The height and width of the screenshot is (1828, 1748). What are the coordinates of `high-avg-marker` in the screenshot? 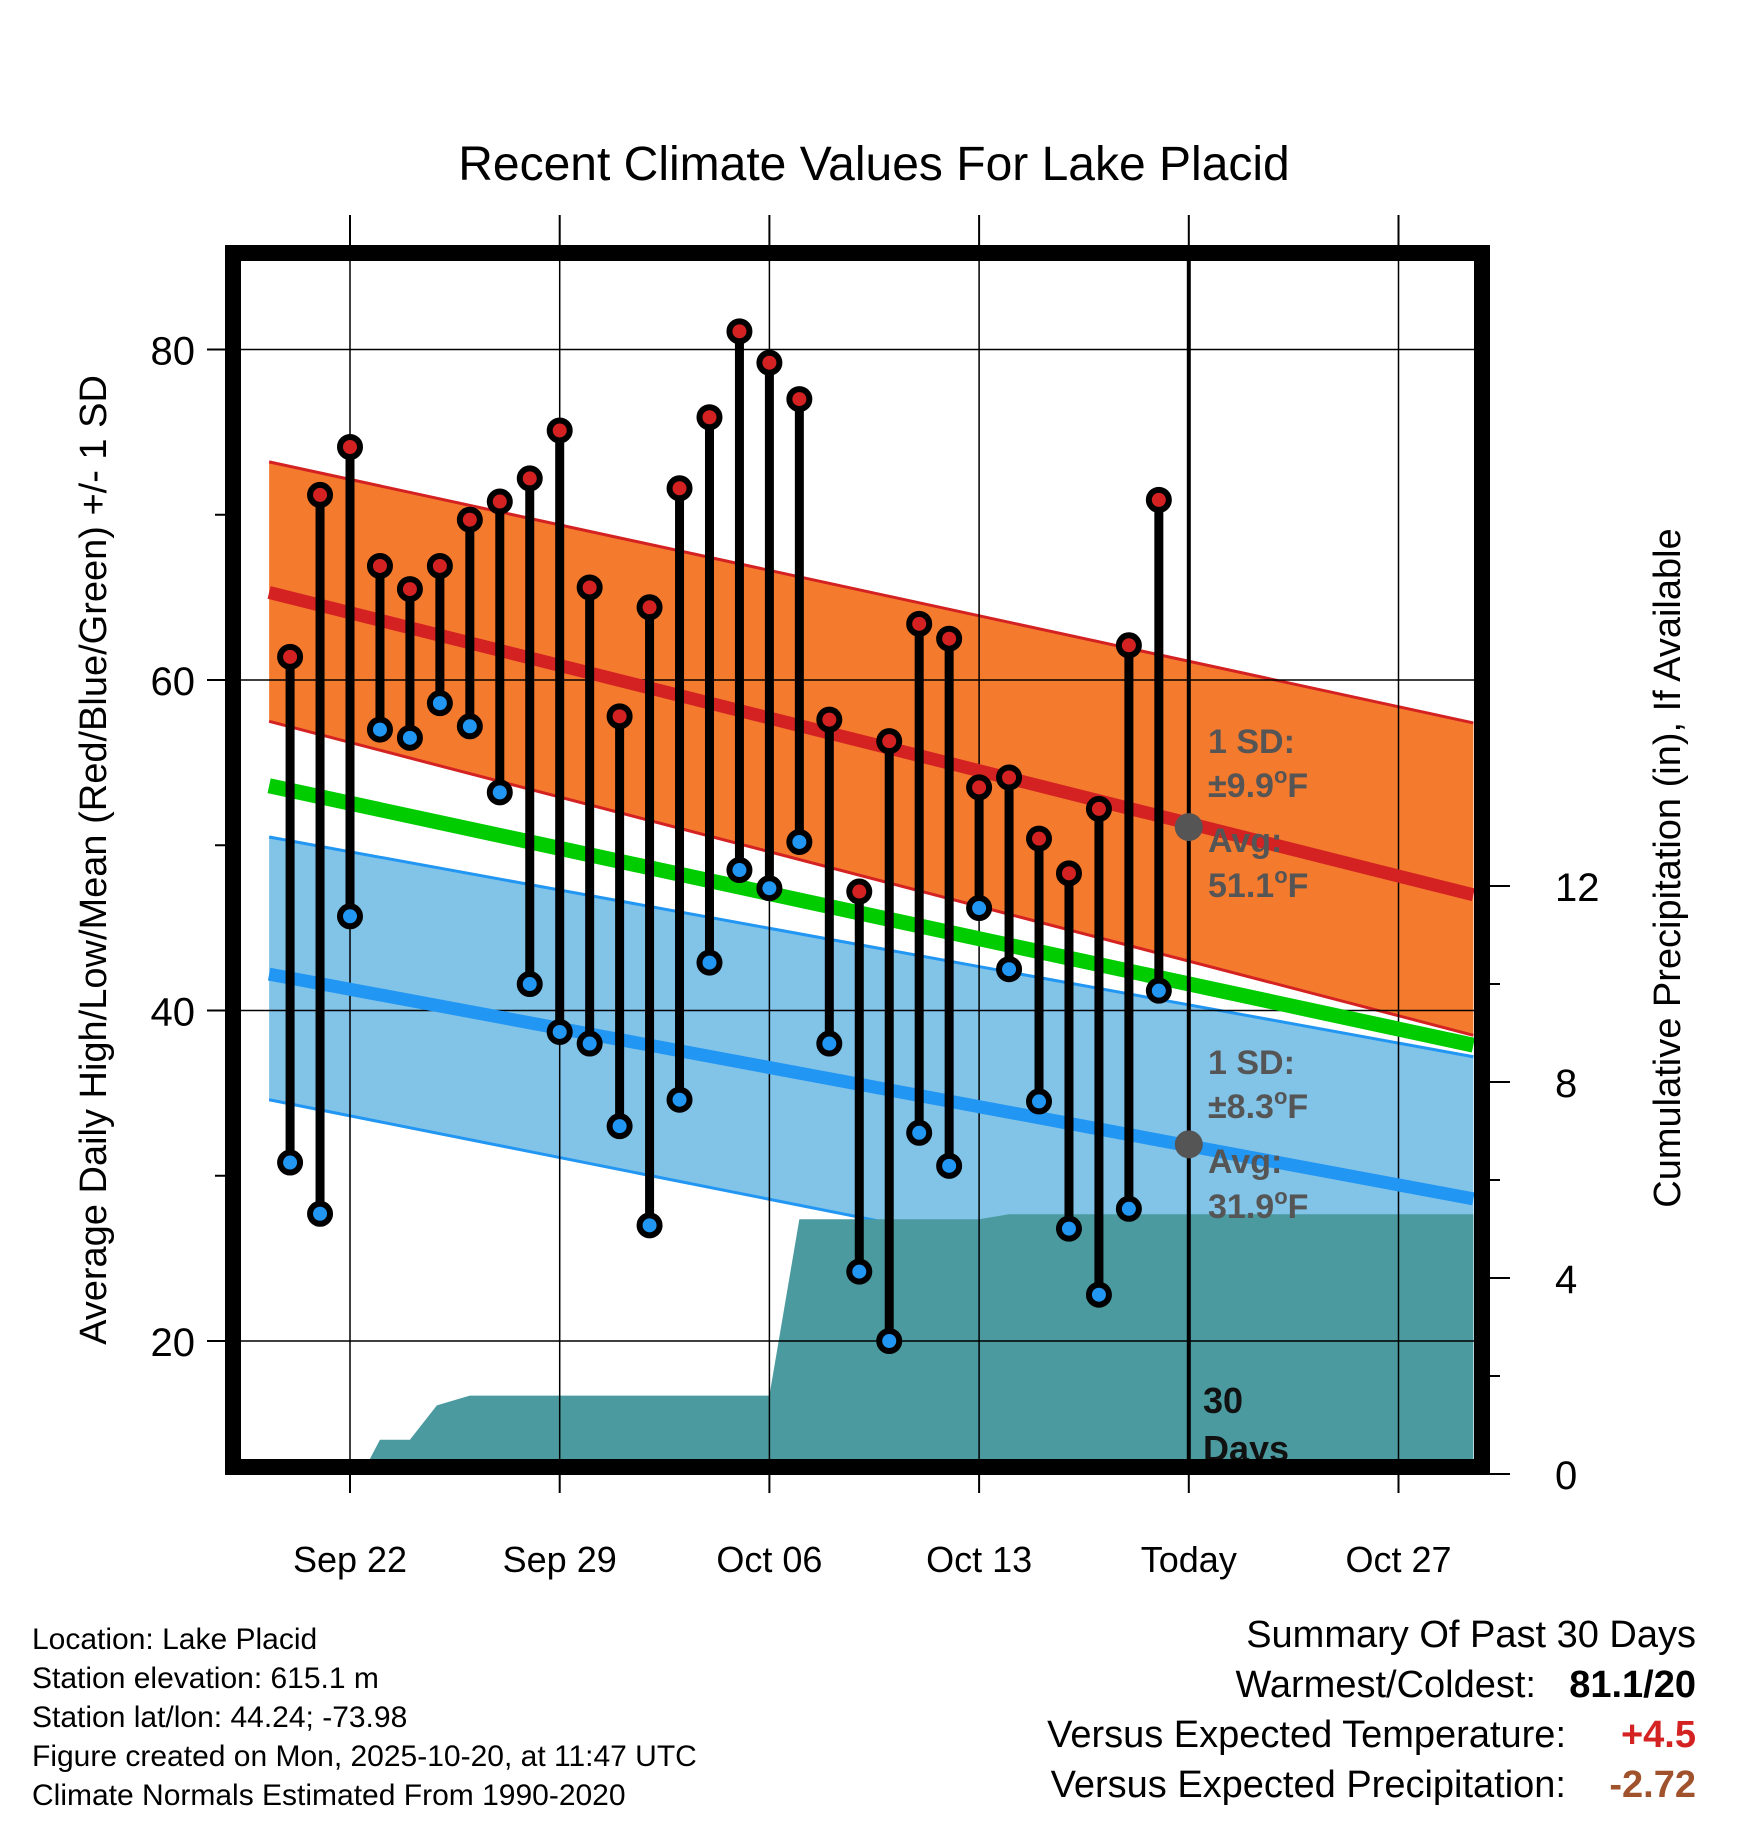 It's located at (1188, 827).